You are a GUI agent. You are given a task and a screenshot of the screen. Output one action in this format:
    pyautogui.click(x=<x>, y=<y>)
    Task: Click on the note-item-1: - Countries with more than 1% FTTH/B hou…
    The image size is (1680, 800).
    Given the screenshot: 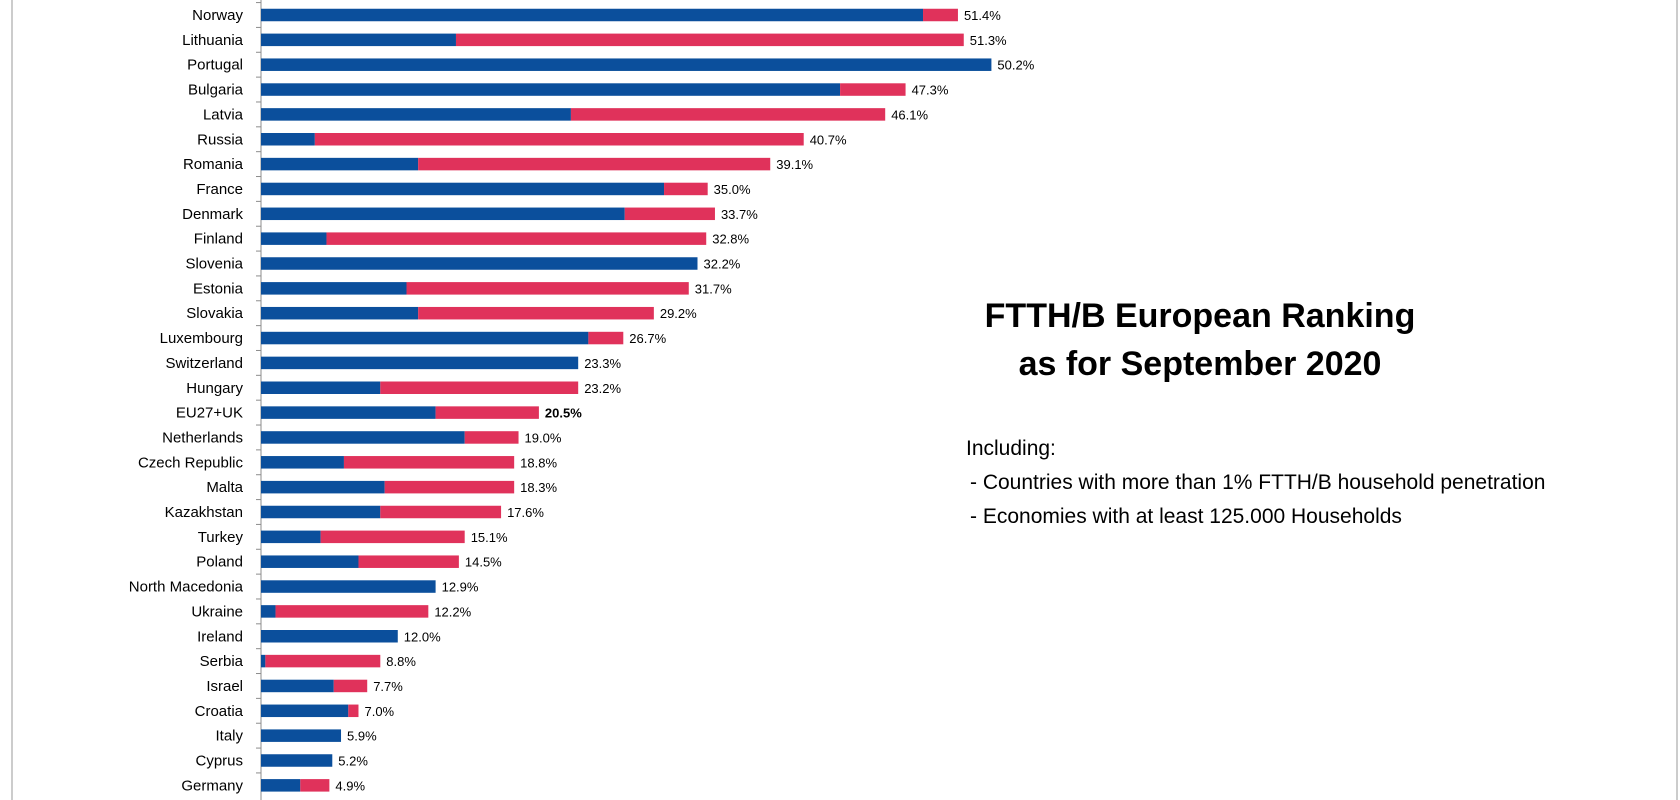 What is the action you would take?
    pyautogui.click(x=1258, y=482)
    